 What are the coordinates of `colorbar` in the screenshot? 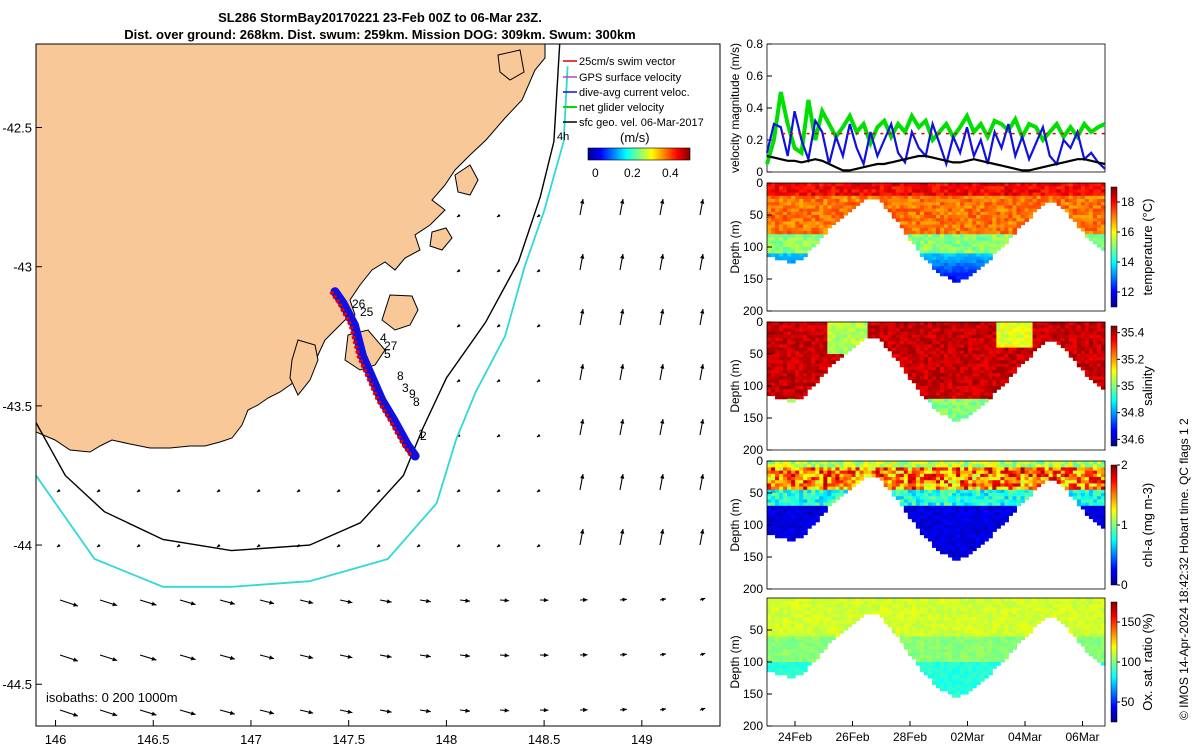 It's located at (1114, 525).